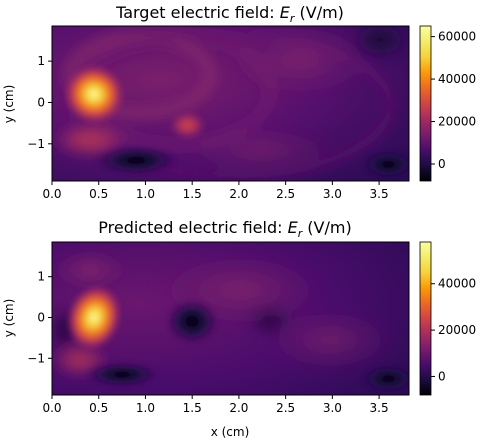 This screenshot has height=442, width=481. I want to click on bottom-x-tick-label: 2.5, so click(285, 408).